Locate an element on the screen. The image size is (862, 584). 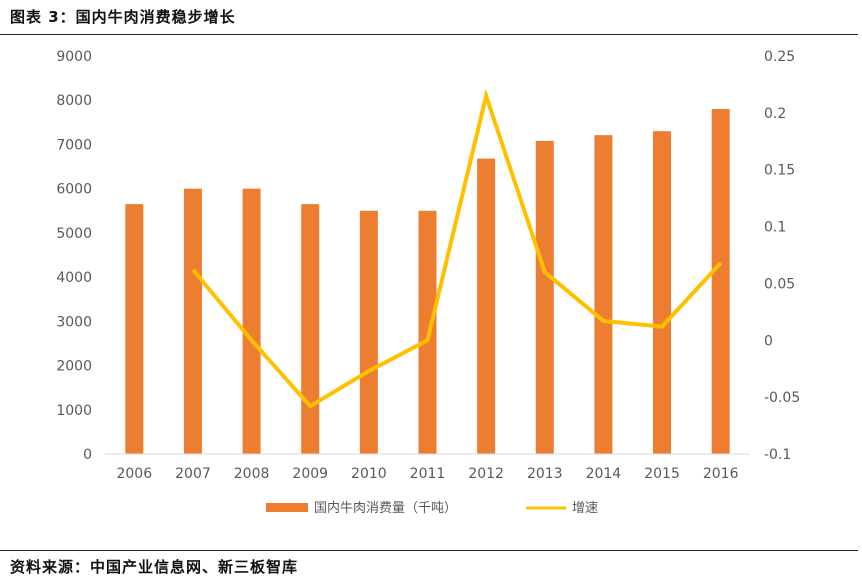
y-left-tick-label: 4000 is located at coordinates (74, 278).